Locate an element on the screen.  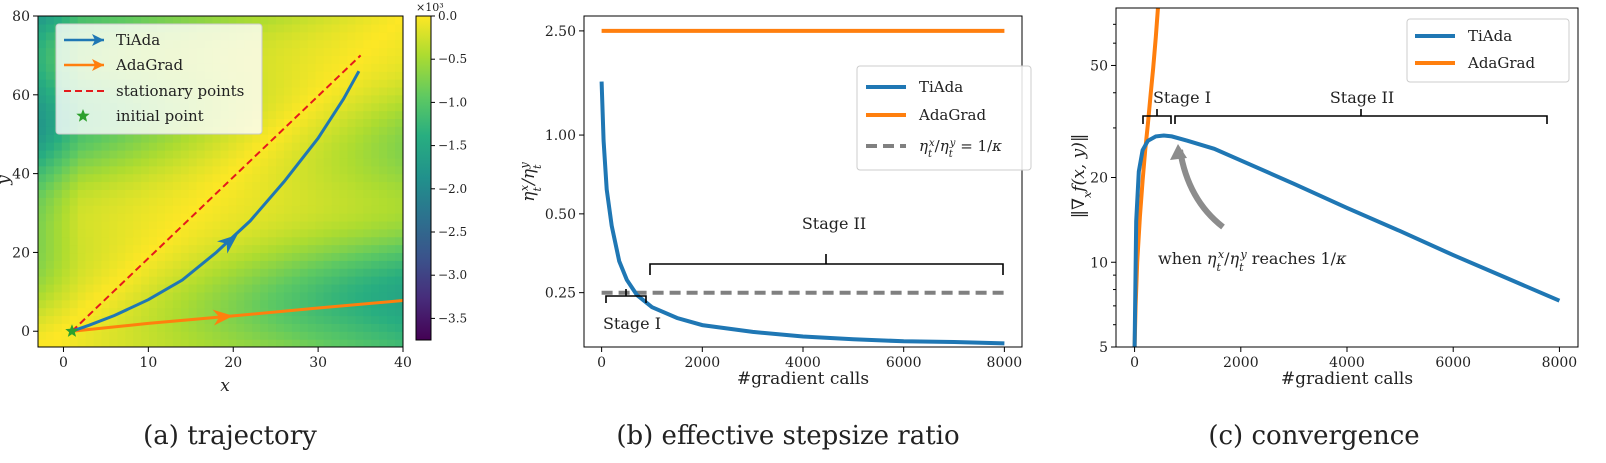
y-tick-label: 40 is located at coordinates (21, 175).